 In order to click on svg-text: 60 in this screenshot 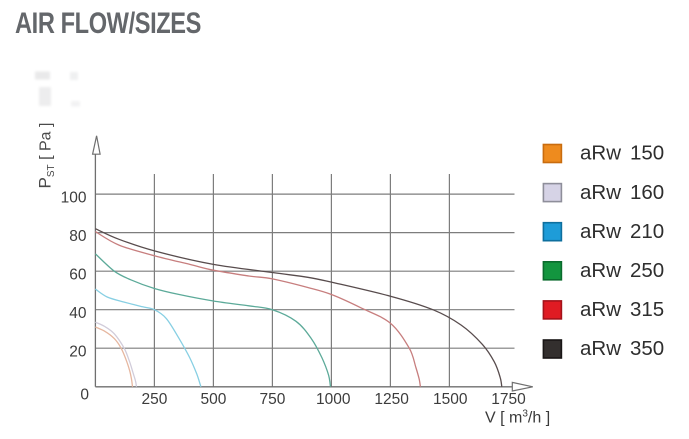, I will do `click(78, 274)`.